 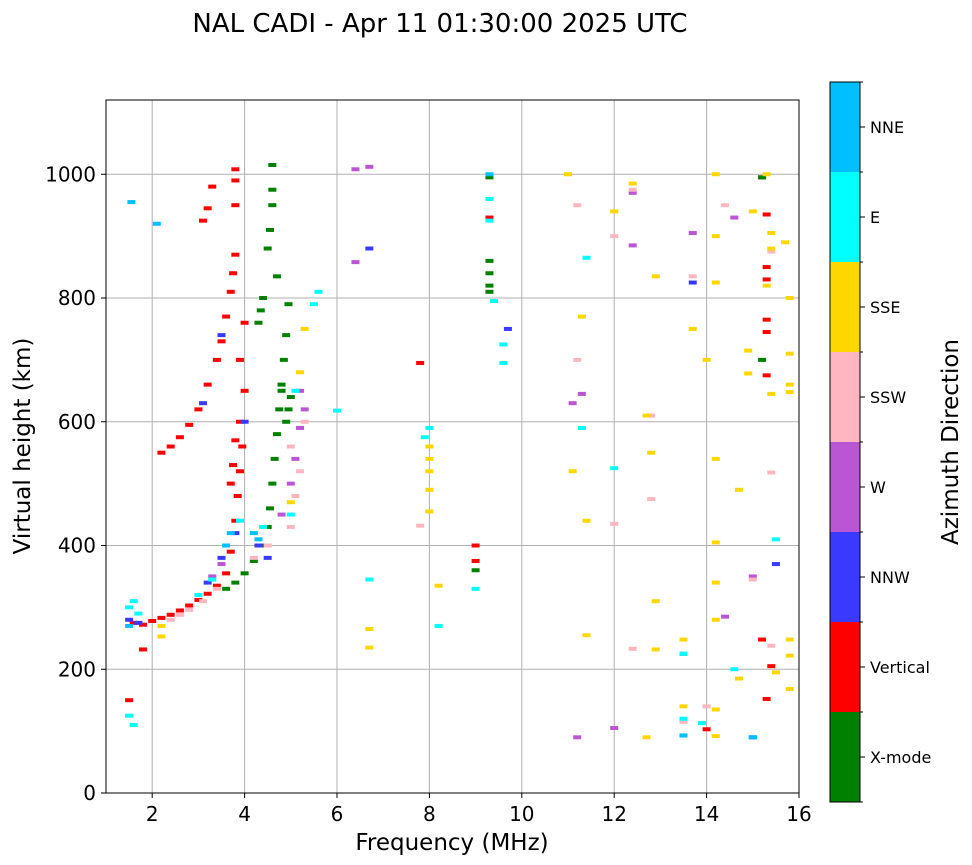 What do you see at coordinates (429, 814) in the screenshot?
I see `x-tick-label: 8` at bounding box center [429, 814].